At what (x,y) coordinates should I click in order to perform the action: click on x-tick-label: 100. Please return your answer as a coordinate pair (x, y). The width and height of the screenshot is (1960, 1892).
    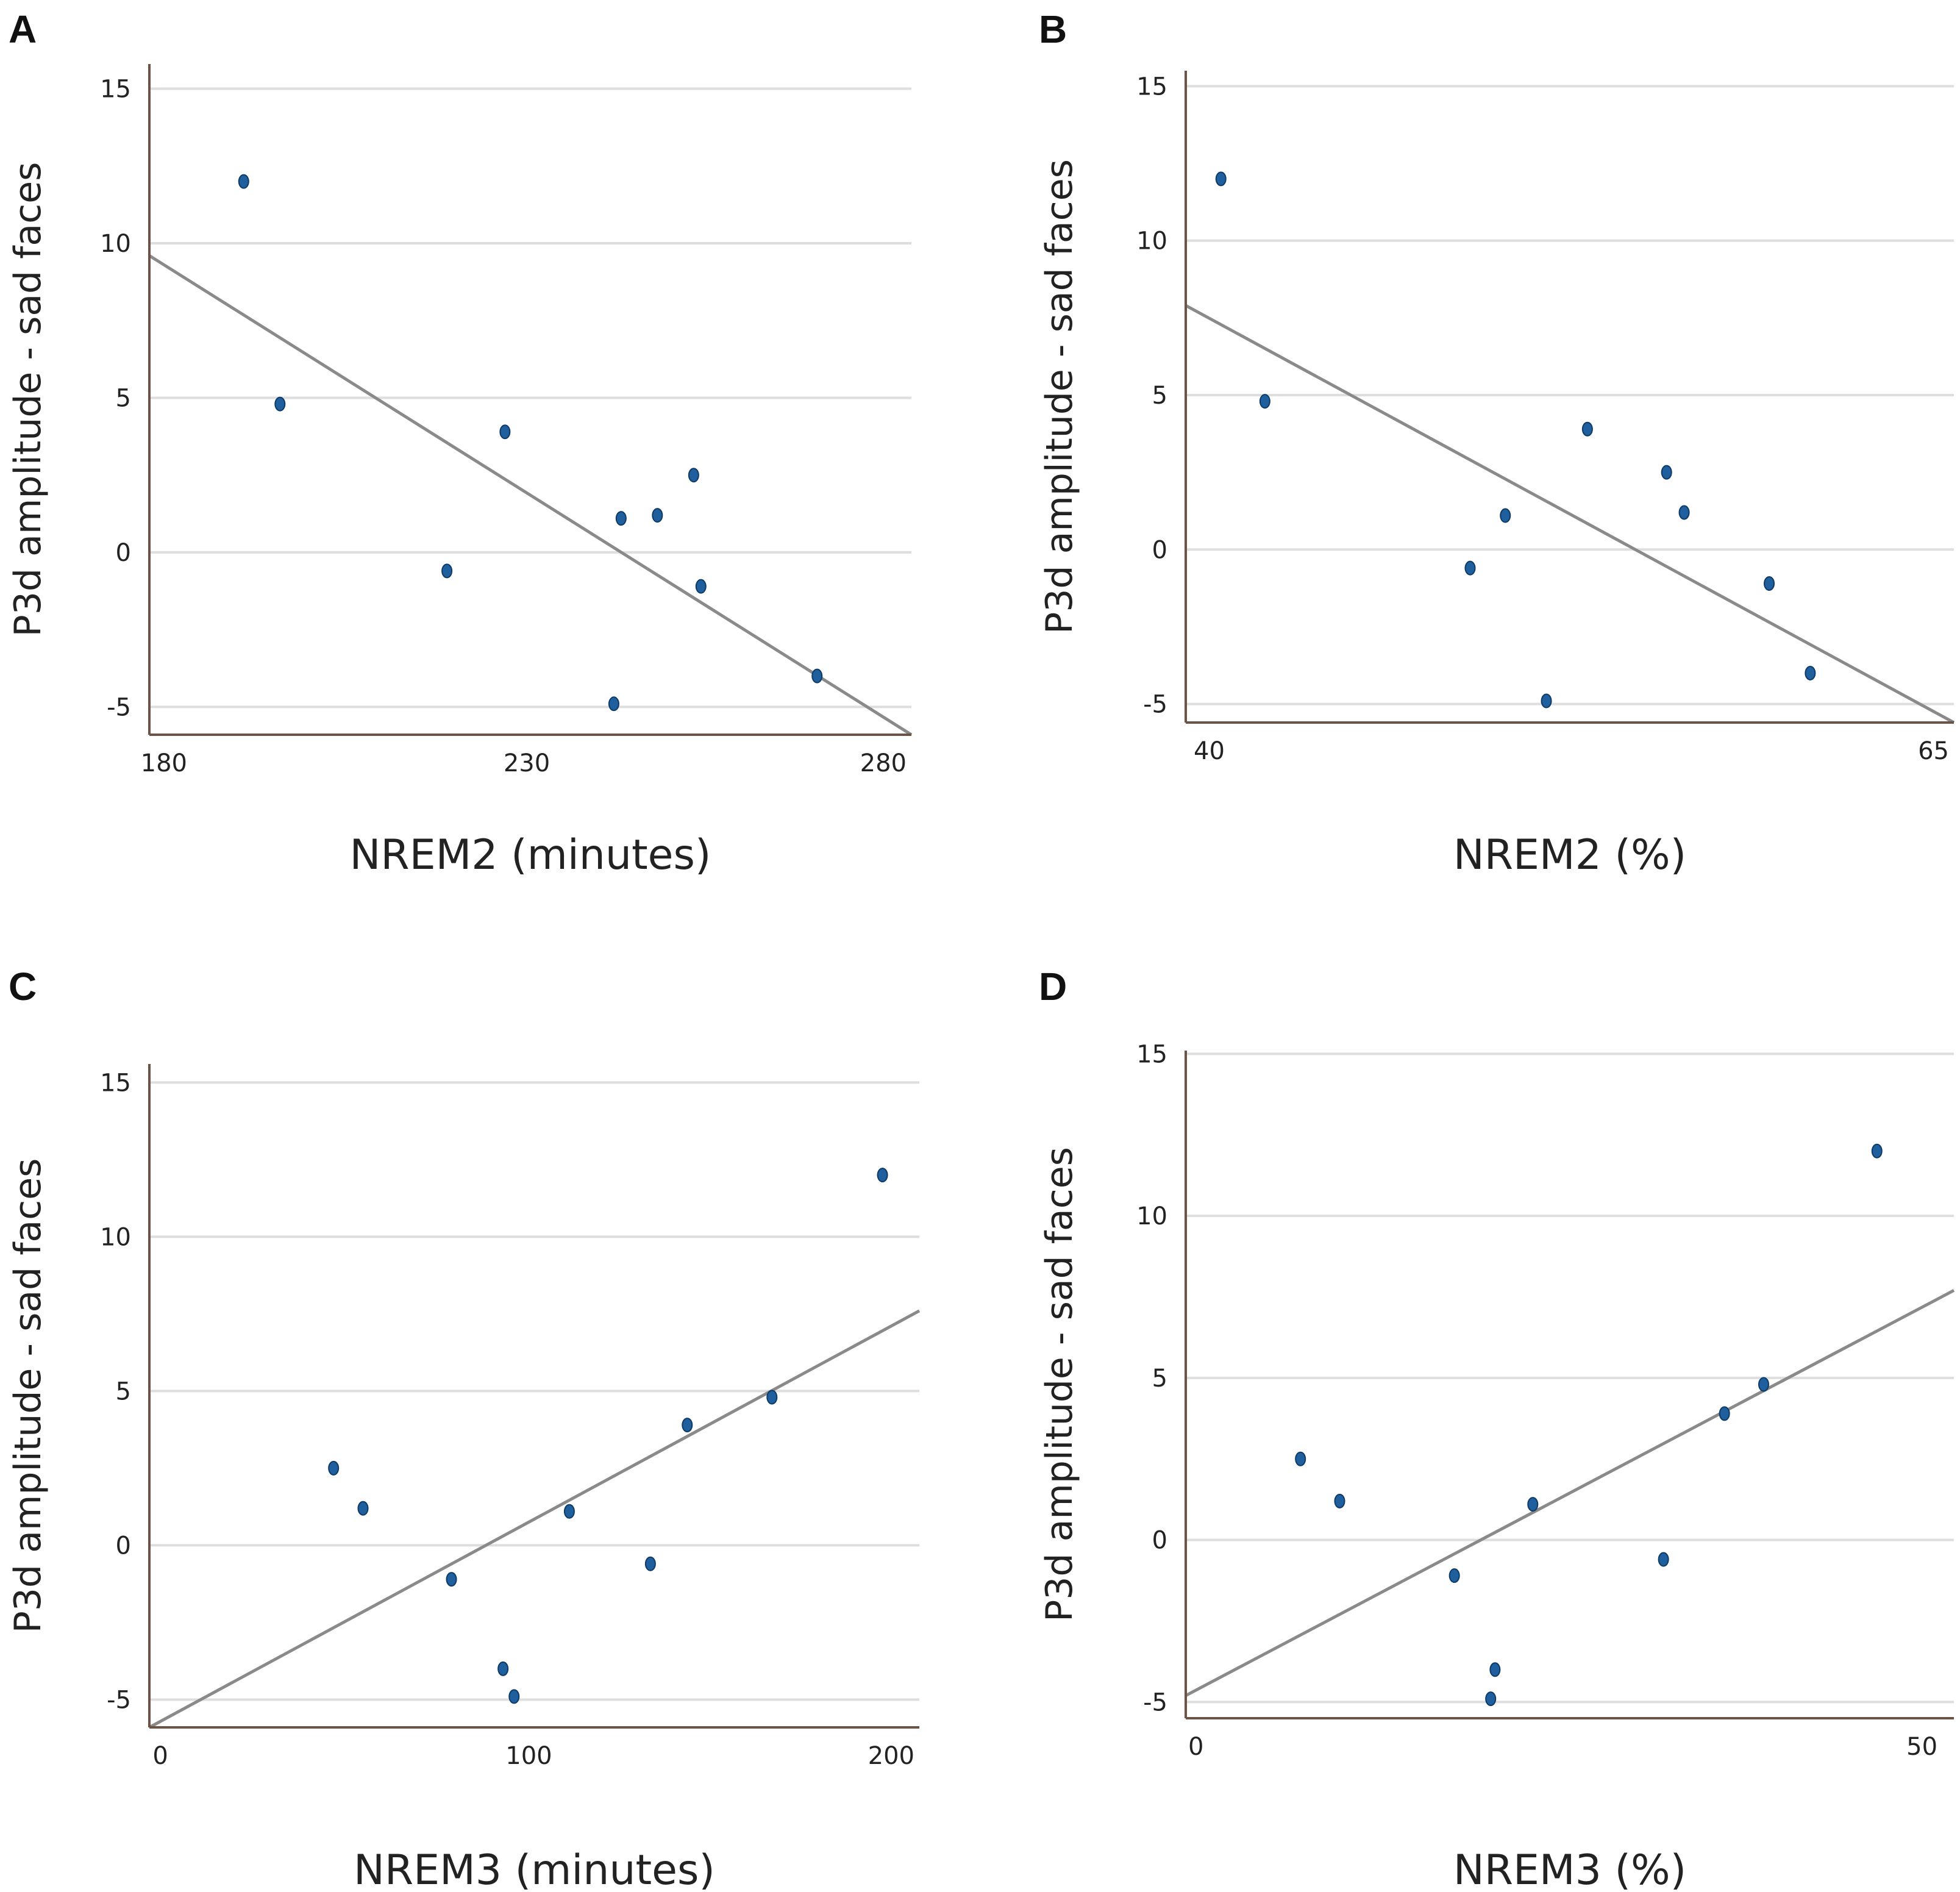
    Looking at the image, I should click on (529, 1756).